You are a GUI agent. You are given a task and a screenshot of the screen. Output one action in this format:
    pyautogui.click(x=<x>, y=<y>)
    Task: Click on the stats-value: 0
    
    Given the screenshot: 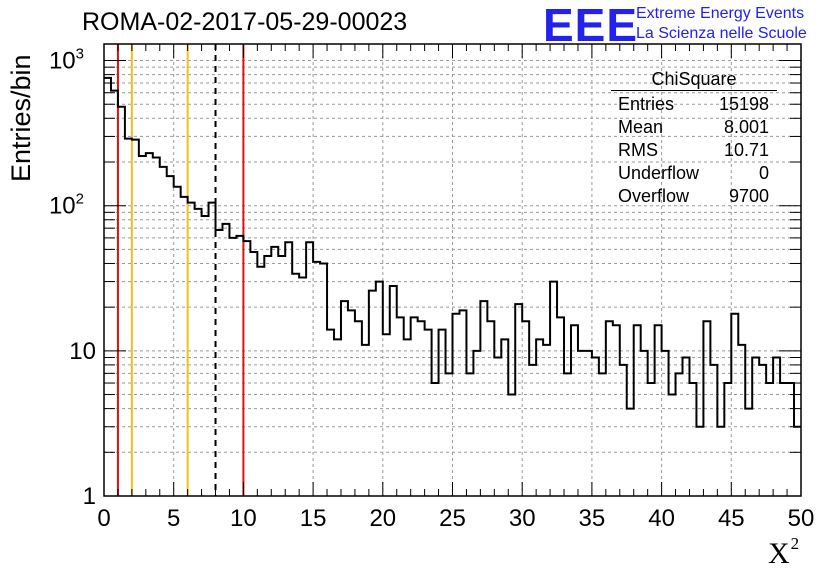 What is the action you would take?
    pyautogui.click(x=763, y=173)
    